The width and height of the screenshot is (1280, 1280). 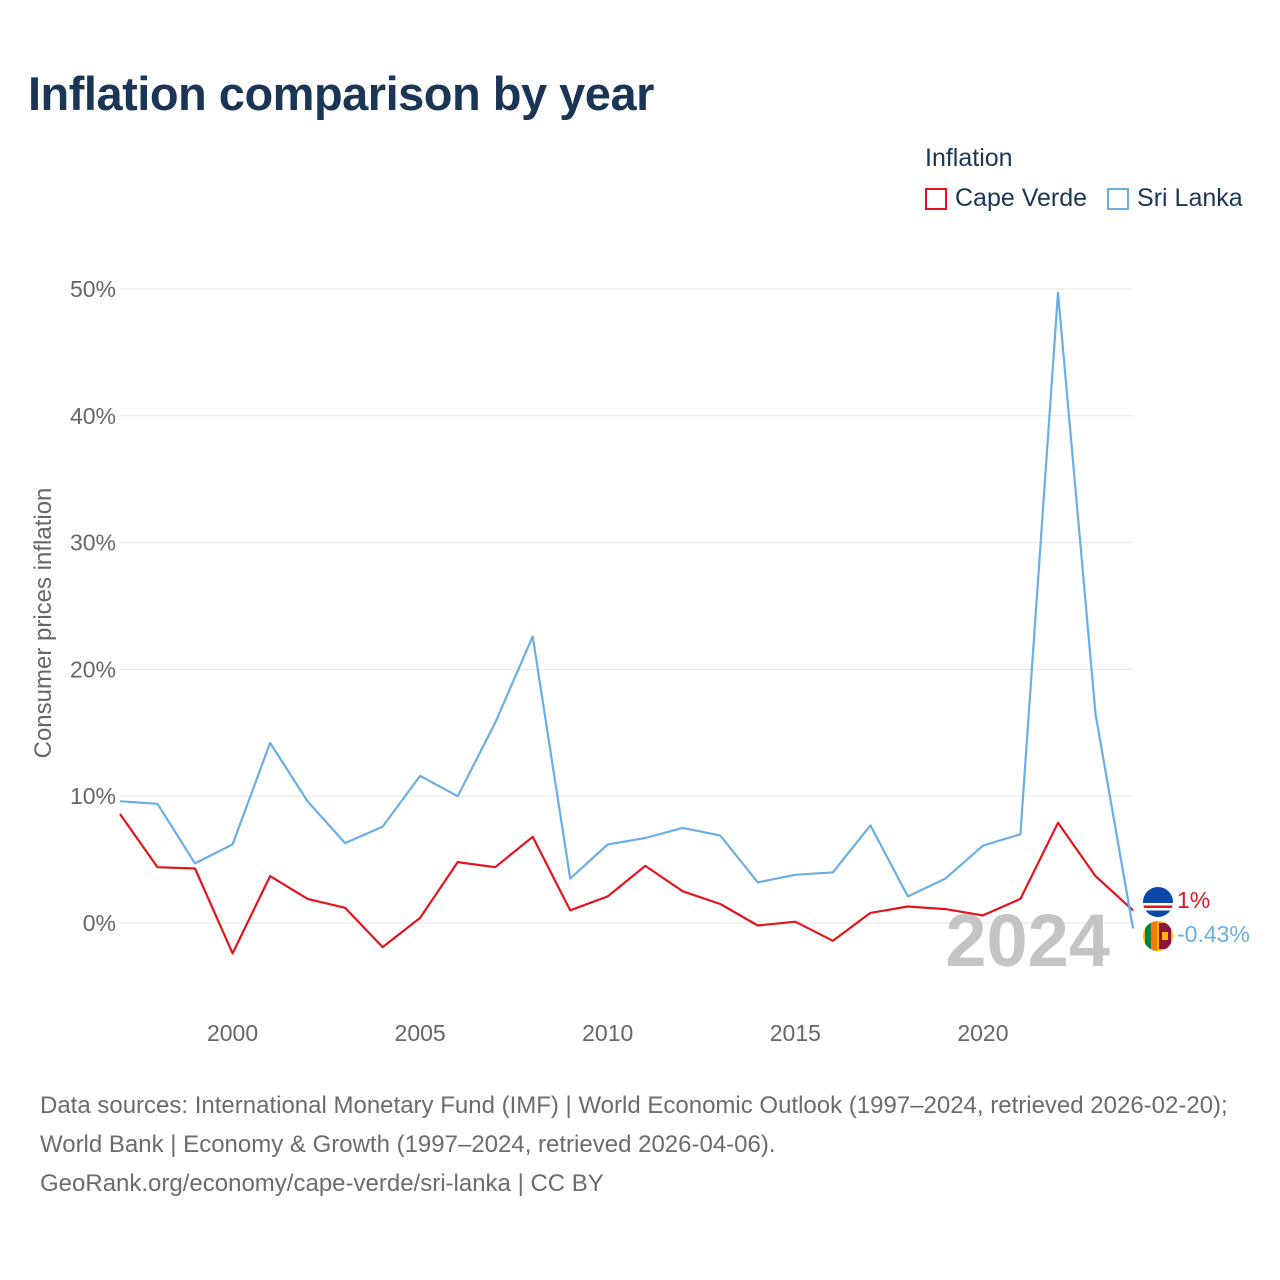 I want to click on legend-item-sri-lanka: Sri Lanka, so click(x=1175, y=198).